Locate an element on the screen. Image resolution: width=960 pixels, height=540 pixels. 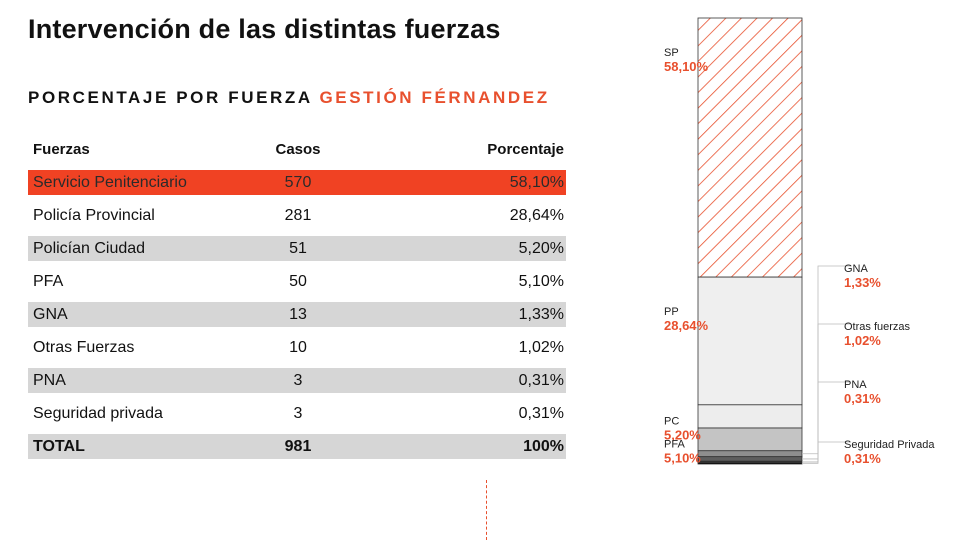
segment-name-3: PFA is located at coordinates (674, 444).